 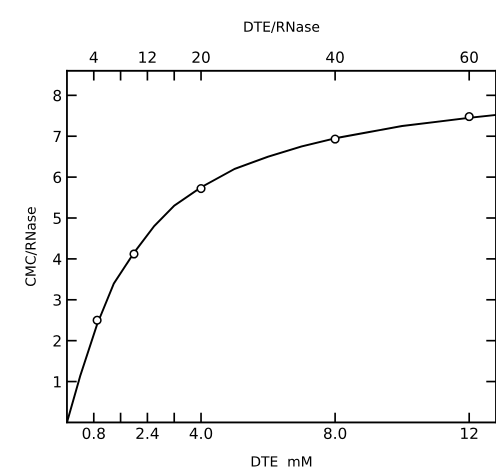 I want to click on y-tick-label: 7, so click(x=57, y=136).